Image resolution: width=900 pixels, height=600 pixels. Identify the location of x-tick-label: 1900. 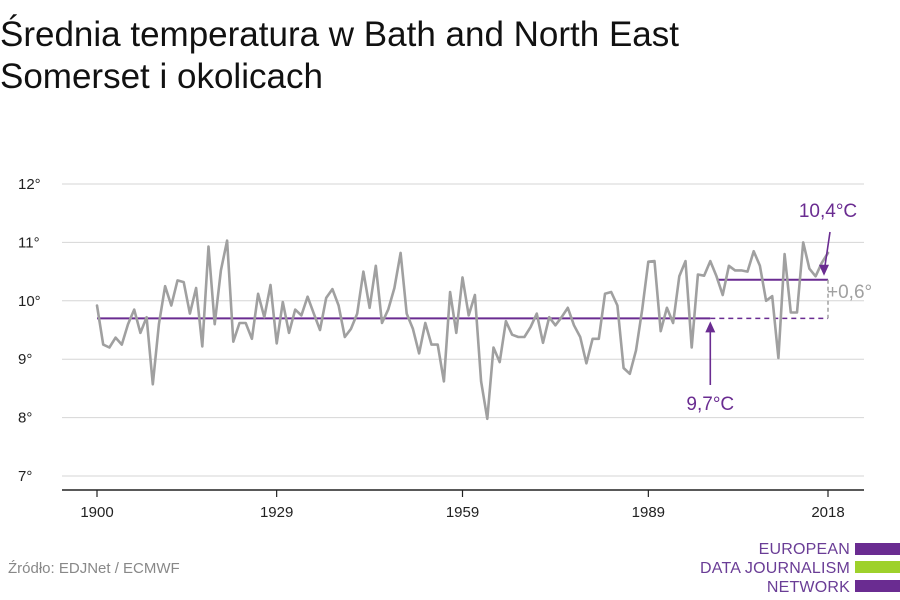
(96, 512).